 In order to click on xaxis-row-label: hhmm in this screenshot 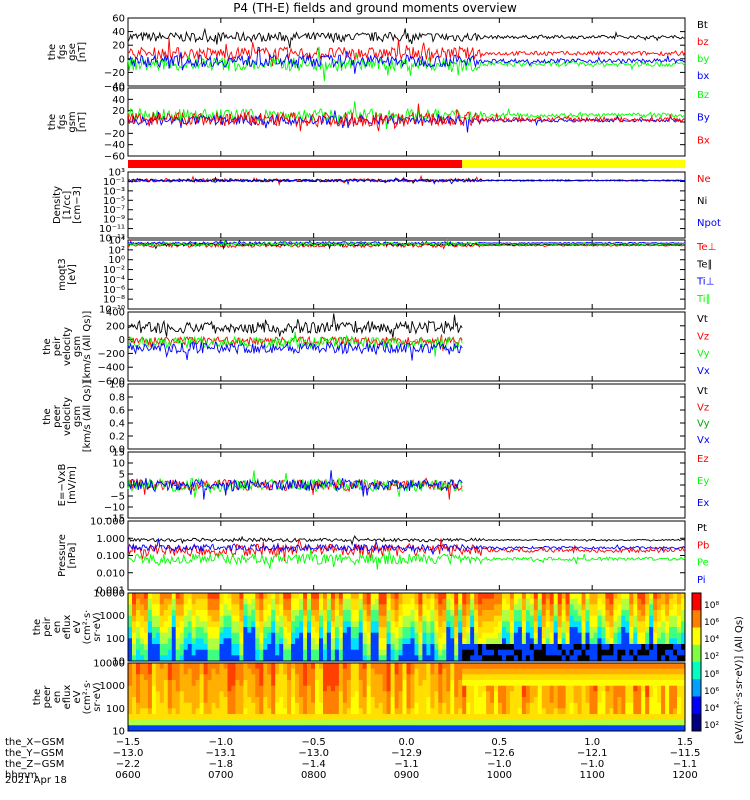, I will do `click(21, 775)`.